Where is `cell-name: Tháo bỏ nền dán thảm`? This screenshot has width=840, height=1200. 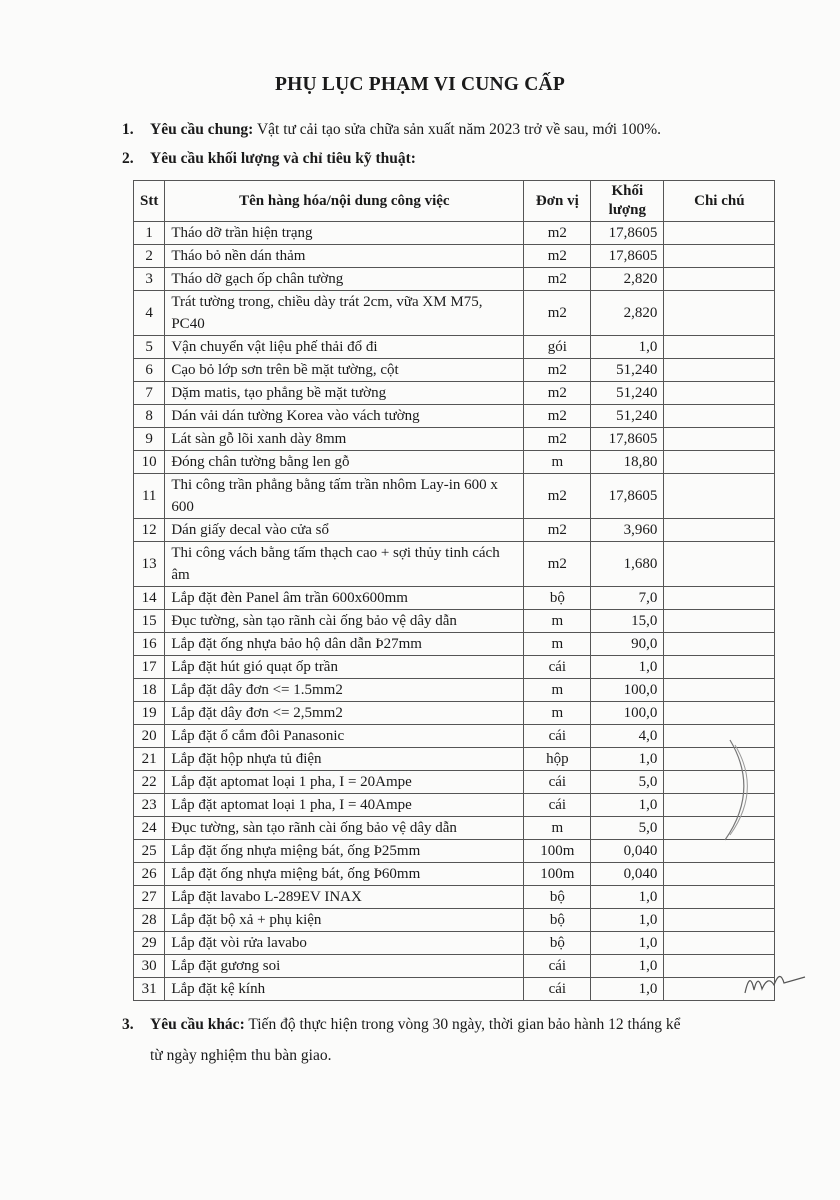 cell-name: Tháo bỏ nền dán thảm is located at coordinates (344, 256).